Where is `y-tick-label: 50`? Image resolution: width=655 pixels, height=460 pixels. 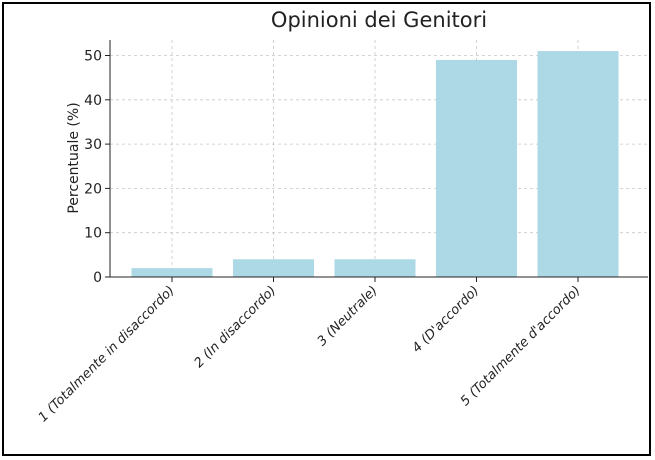 y-tick-label: 50 is located at coordinates (93, 57).